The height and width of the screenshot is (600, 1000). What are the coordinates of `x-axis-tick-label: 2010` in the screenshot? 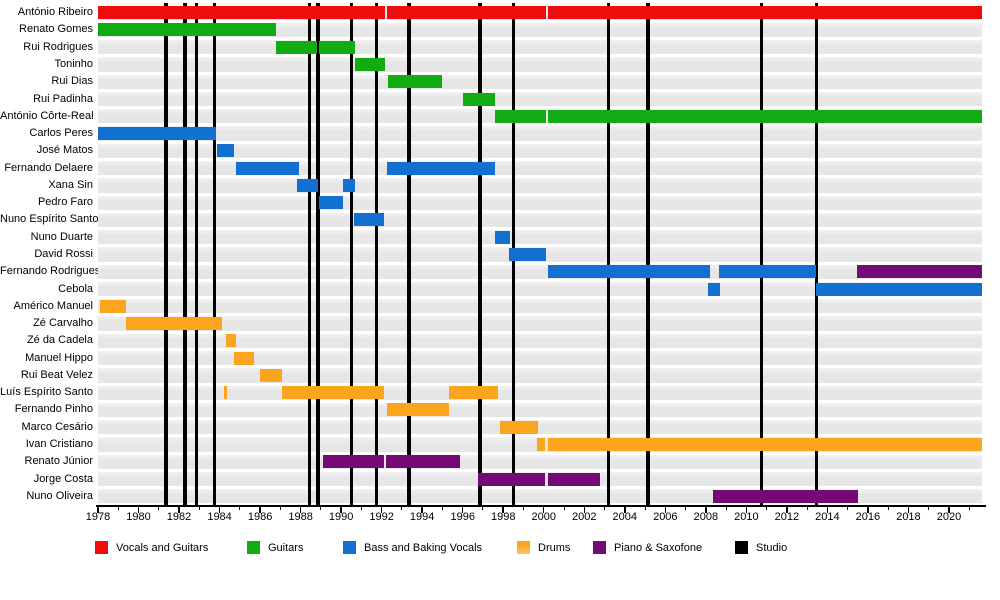 It's located at (746, 517).